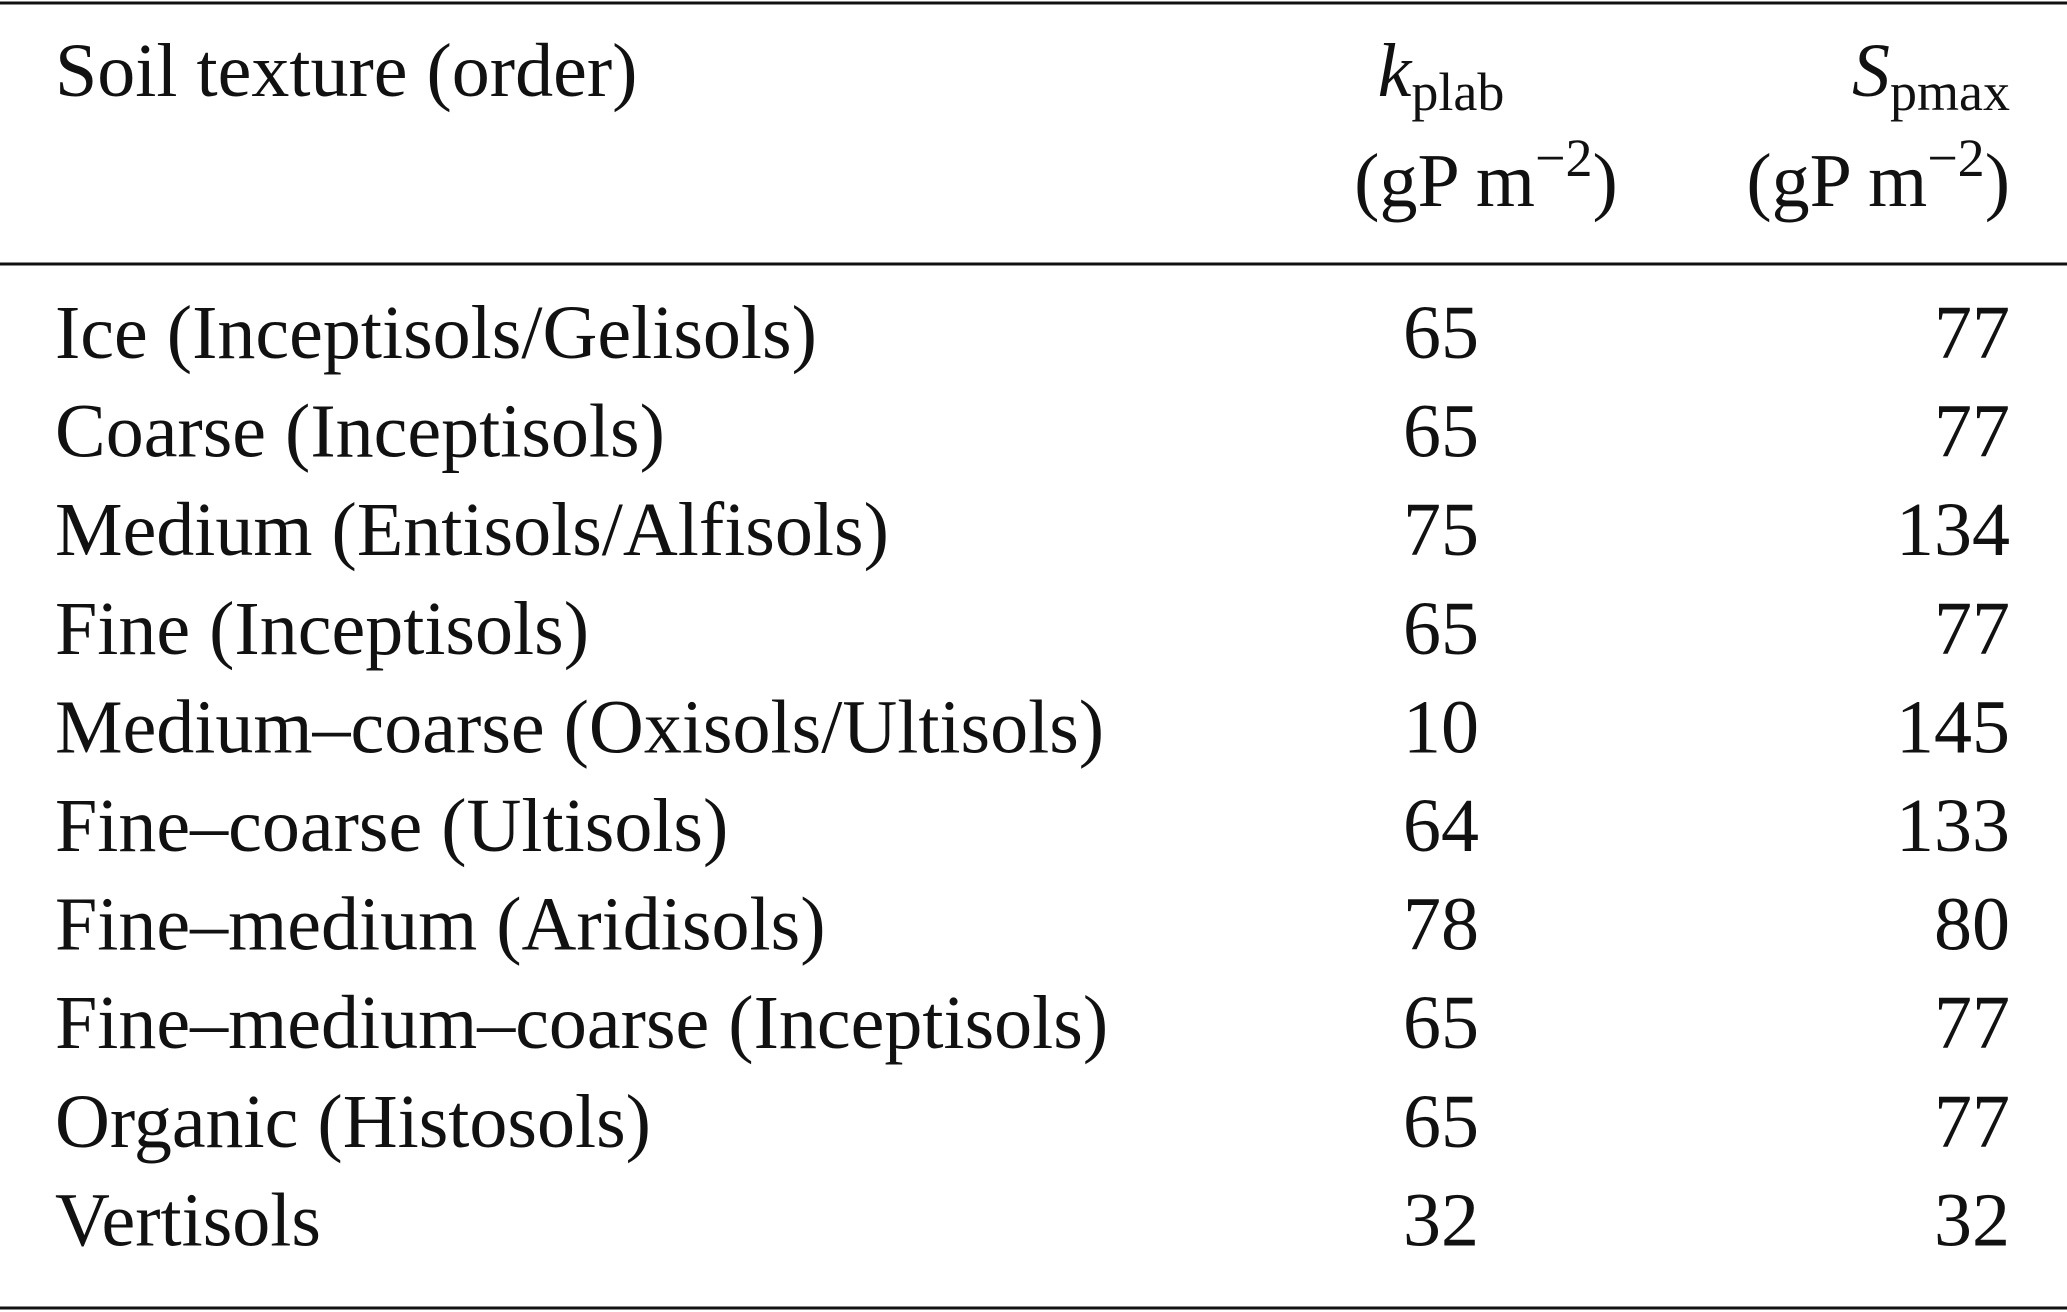 This screenshot has width=2067, height=1312. What do you see at coordinates (1972, 925) in the screenshot?
I see `s-pmax-value: 80` at bounding box center [1972, 925].